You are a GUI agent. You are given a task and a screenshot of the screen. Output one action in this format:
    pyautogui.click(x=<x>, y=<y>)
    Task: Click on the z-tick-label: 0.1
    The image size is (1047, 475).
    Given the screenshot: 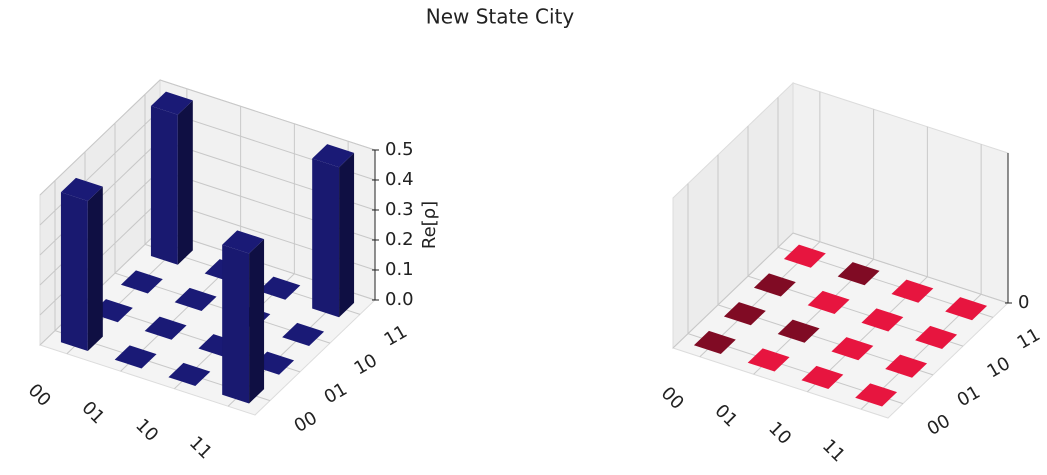 What is the action you would take?
    pyautogui.click(x=399, y=269)
    